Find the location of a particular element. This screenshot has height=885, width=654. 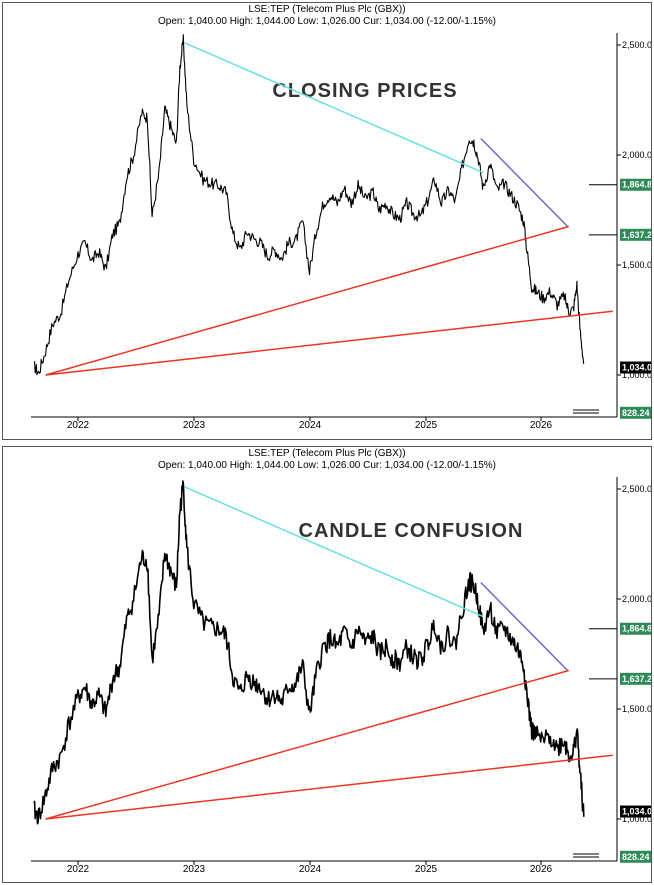

chart-title: CLOSING PRICES is located at coordinates (364, 91).